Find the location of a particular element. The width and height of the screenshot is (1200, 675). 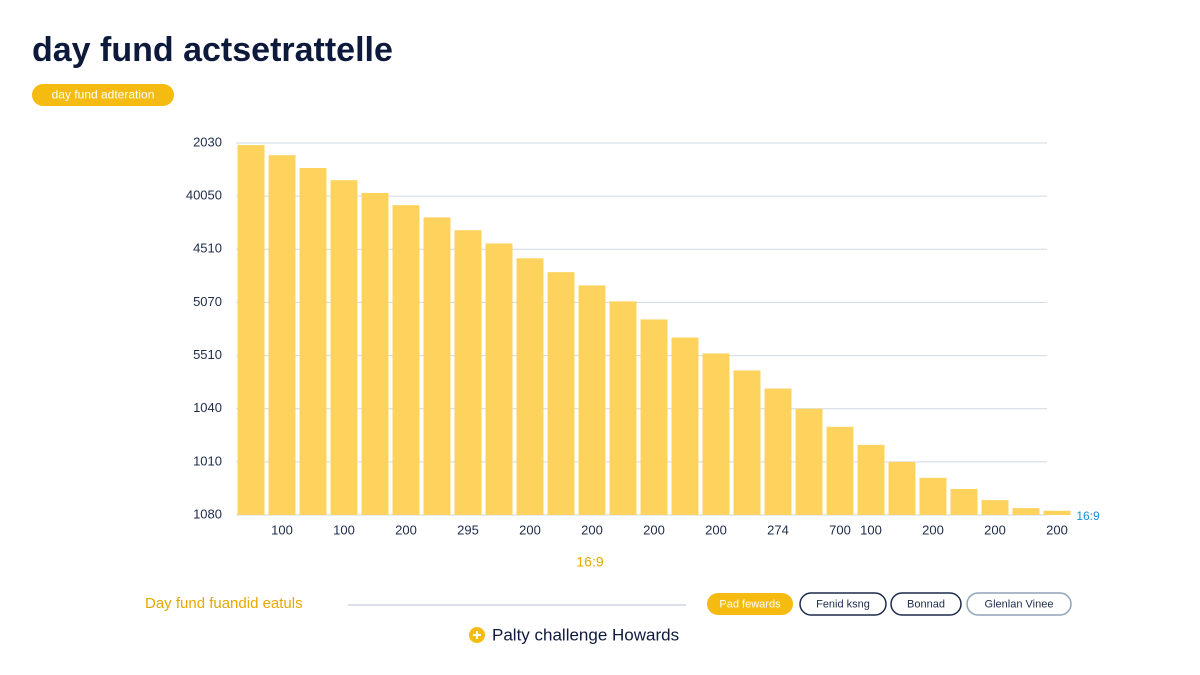

subtitle: day fund adteration is located at coordinates (103, 95).